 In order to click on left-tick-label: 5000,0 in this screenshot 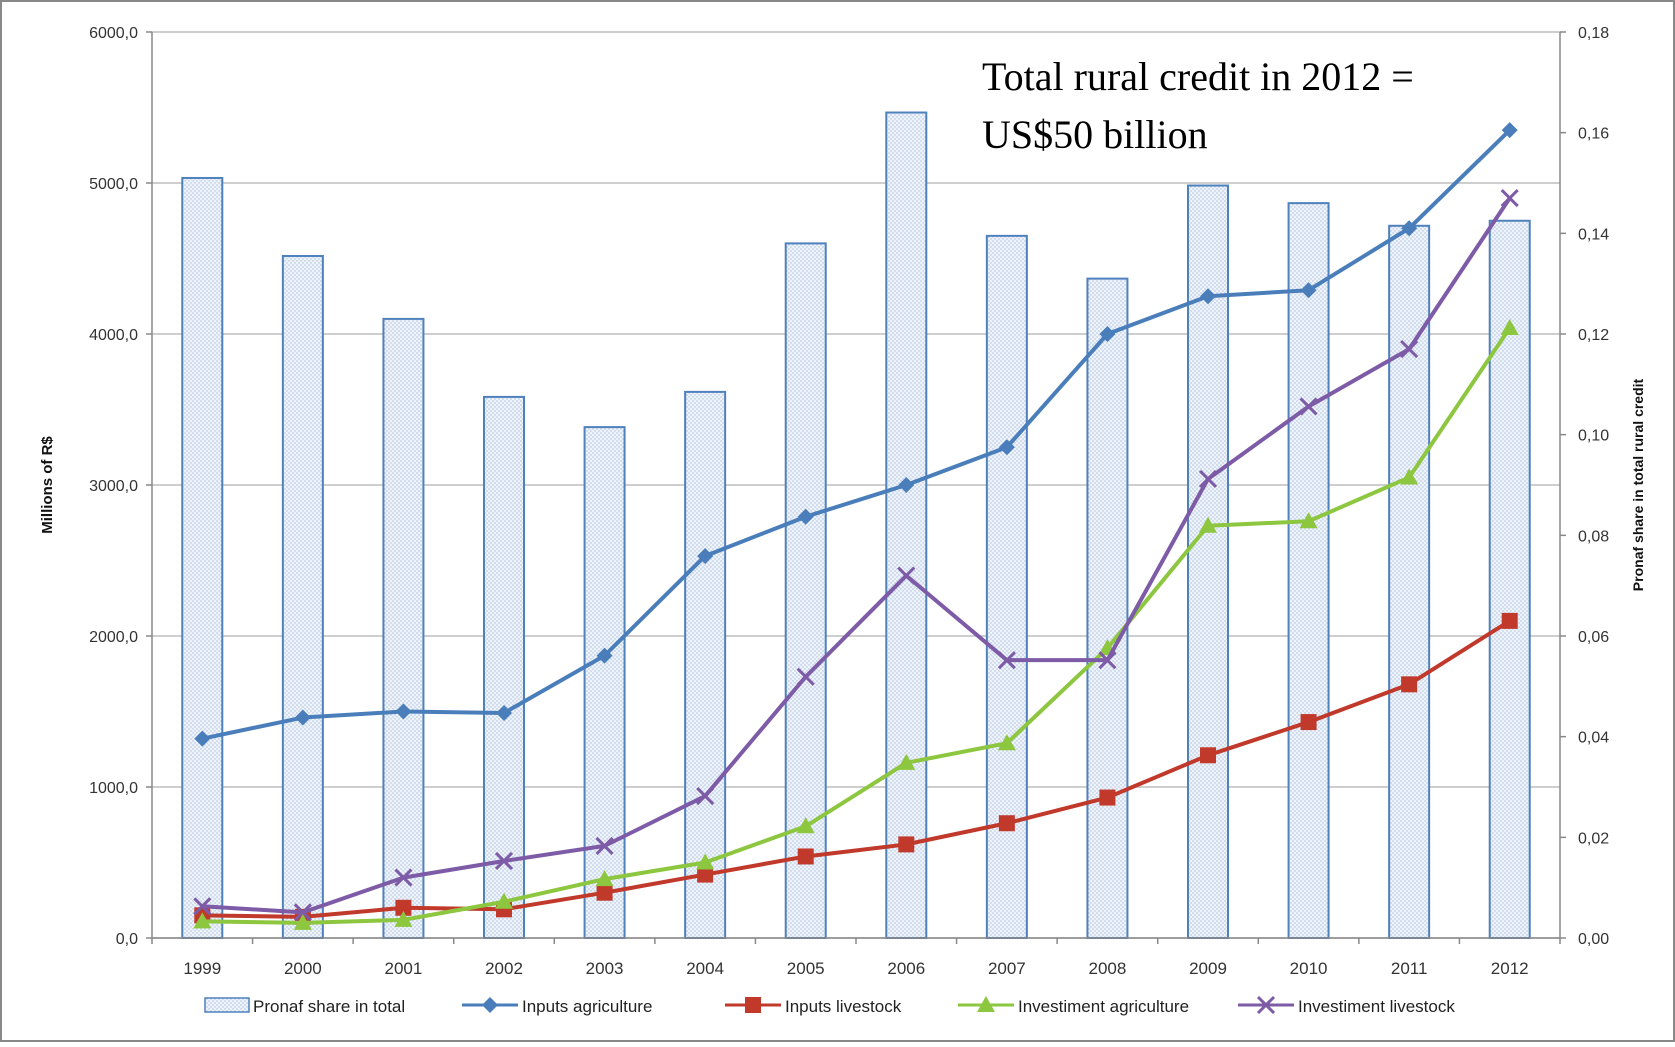, I will do `click(113, 184)`.